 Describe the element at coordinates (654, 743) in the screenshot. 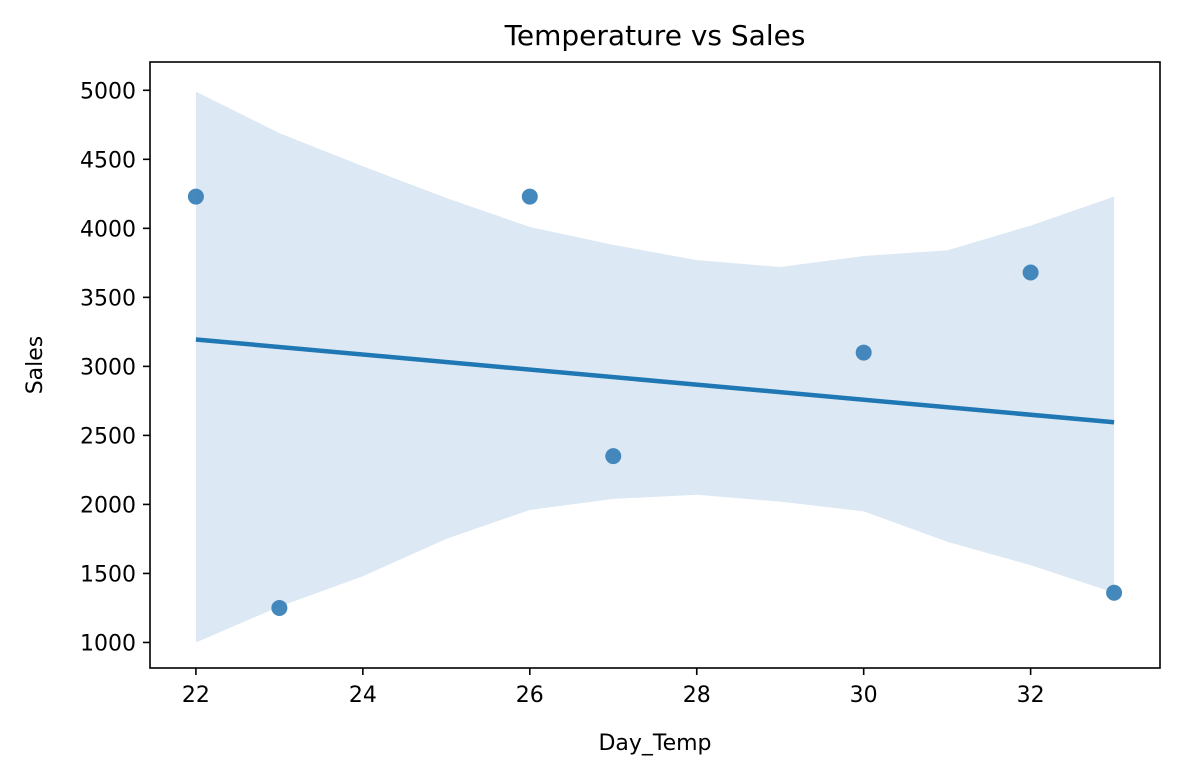

I see `x-axis-label: Day_Temp` at that location.